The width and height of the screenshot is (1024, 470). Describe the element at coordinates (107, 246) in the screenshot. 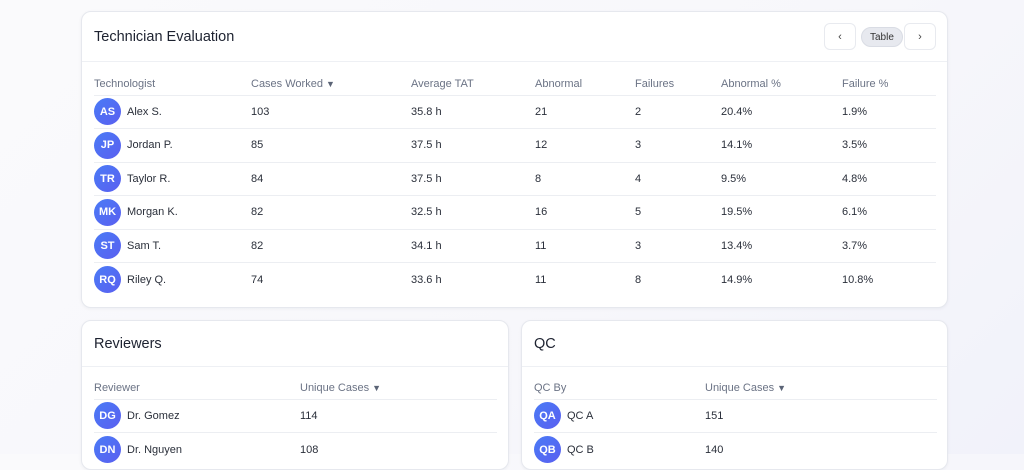

I see `avatar: ST` at that location.